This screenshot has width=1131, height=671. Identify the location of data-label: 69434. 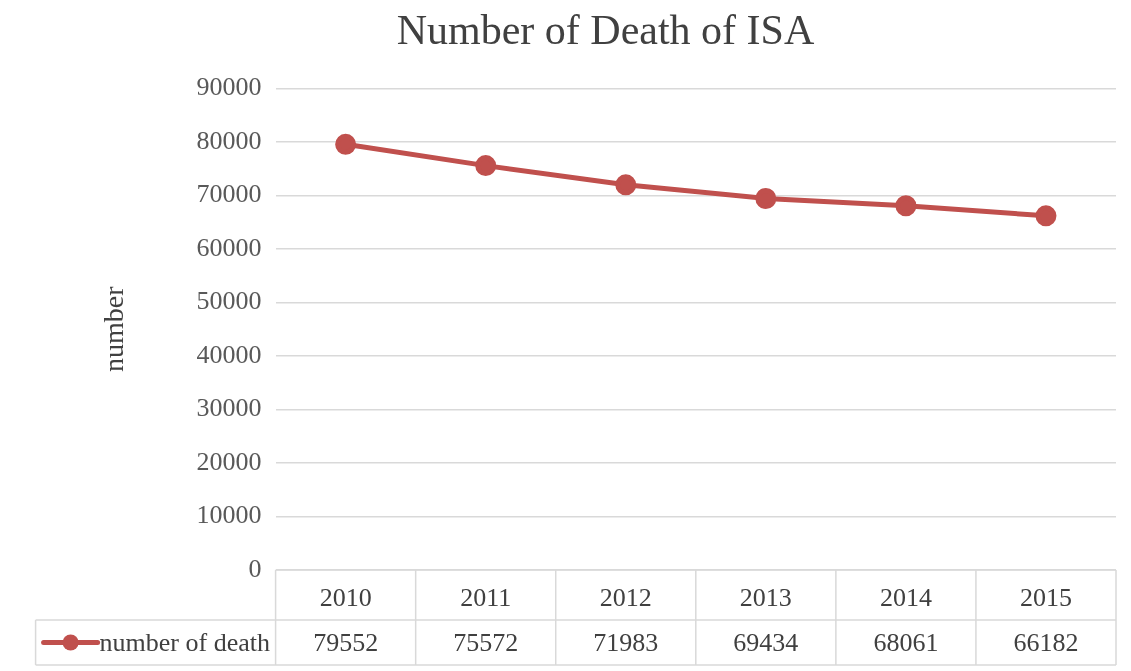
(766, 643).